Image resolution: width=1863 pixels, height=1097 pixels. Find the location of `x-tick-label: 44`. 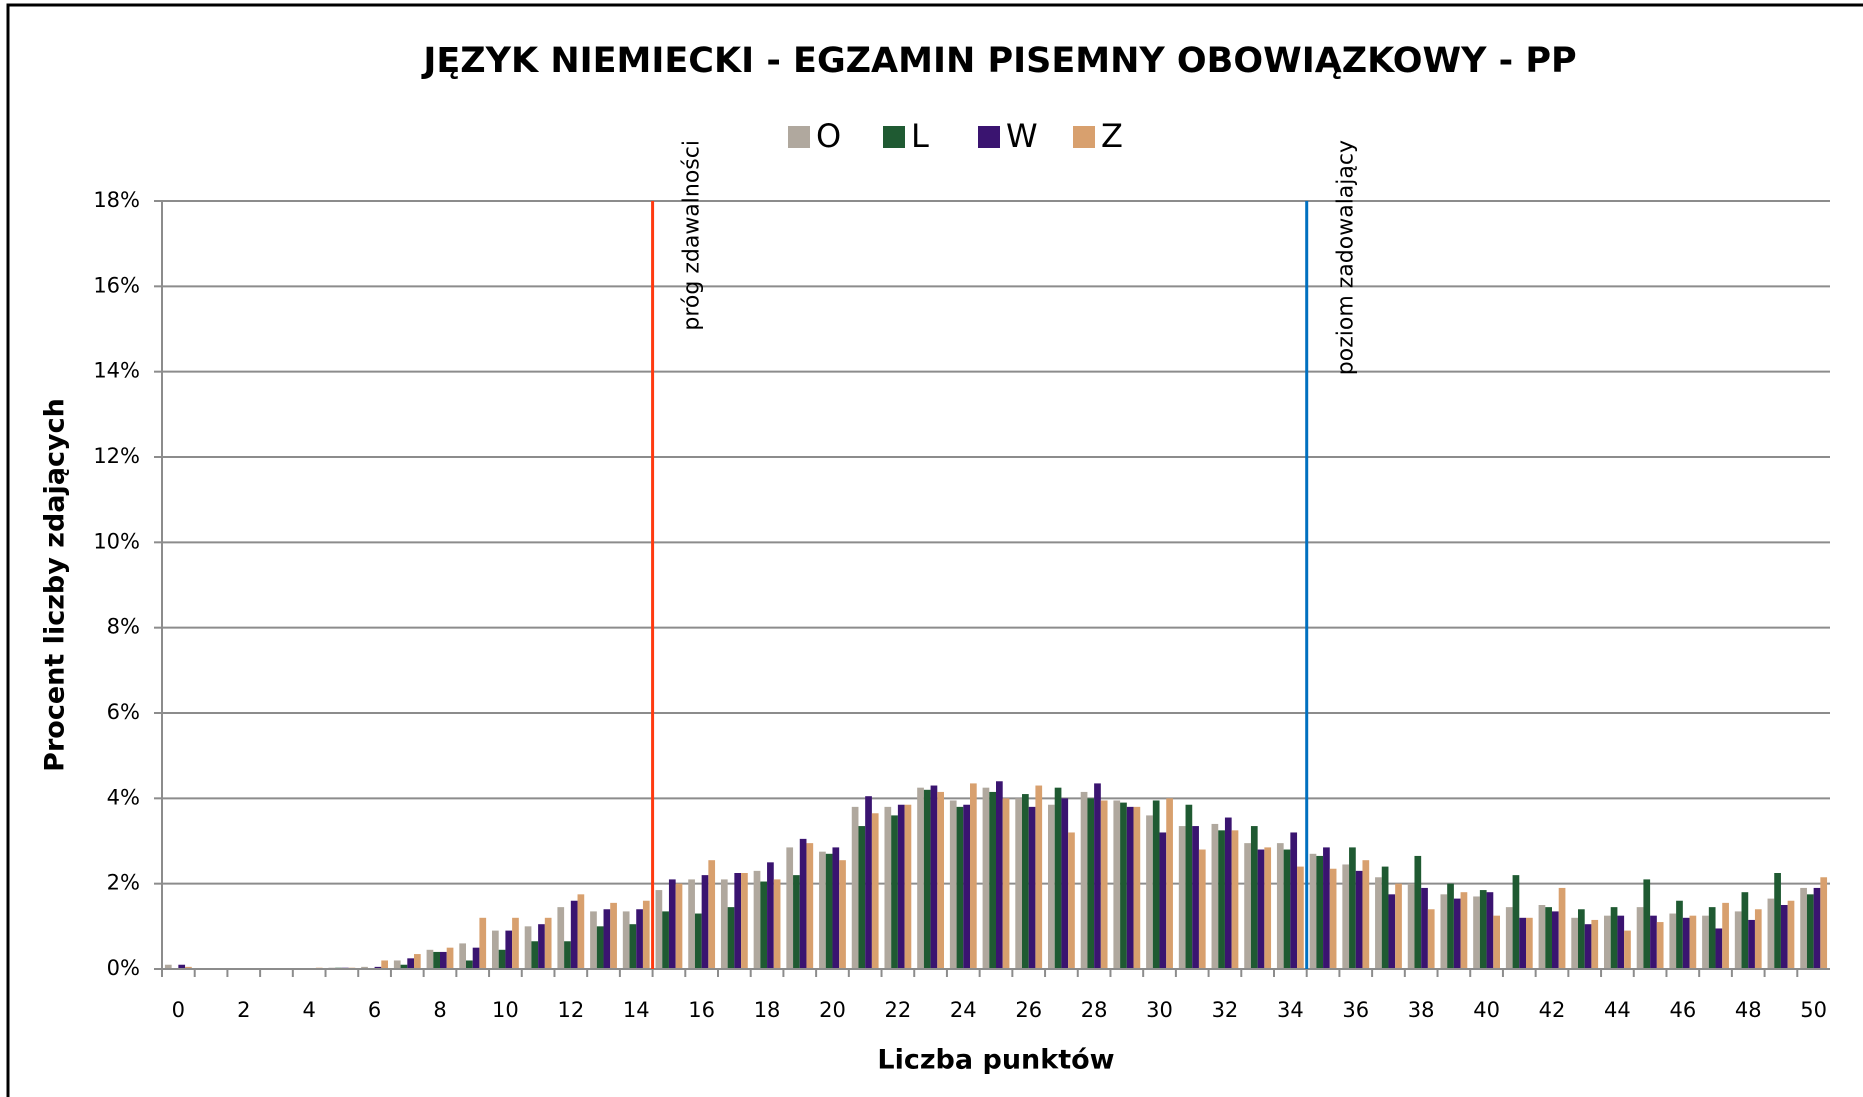

x-tick-label: 44 is located at coordinates (1617, 1010).